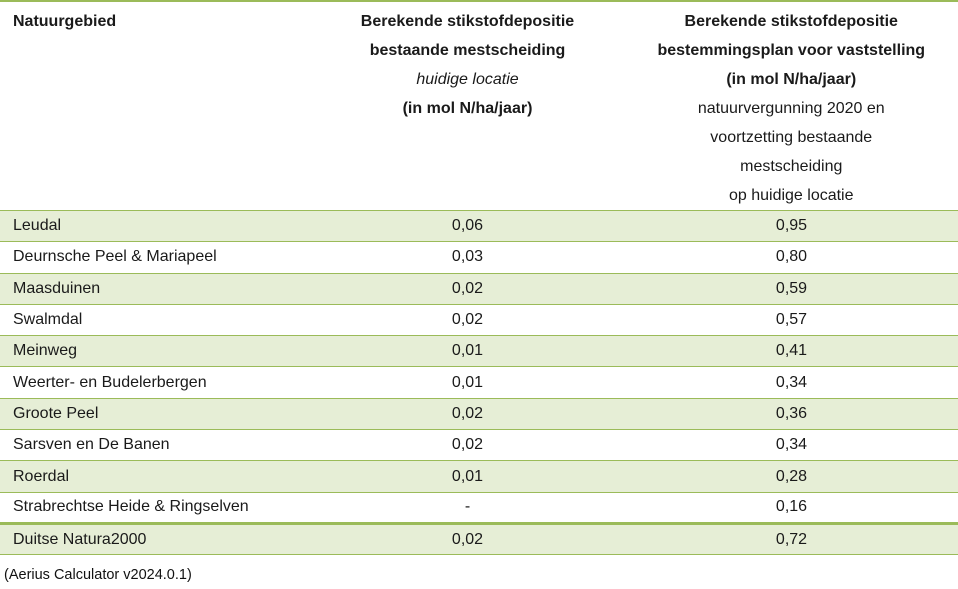 The width and height of the screenshot is (958, 589). Describe the element at coordinates (467, 21) in the screenshot. I see `header-col2-line: Berekende stikstofdepositie` at that location.